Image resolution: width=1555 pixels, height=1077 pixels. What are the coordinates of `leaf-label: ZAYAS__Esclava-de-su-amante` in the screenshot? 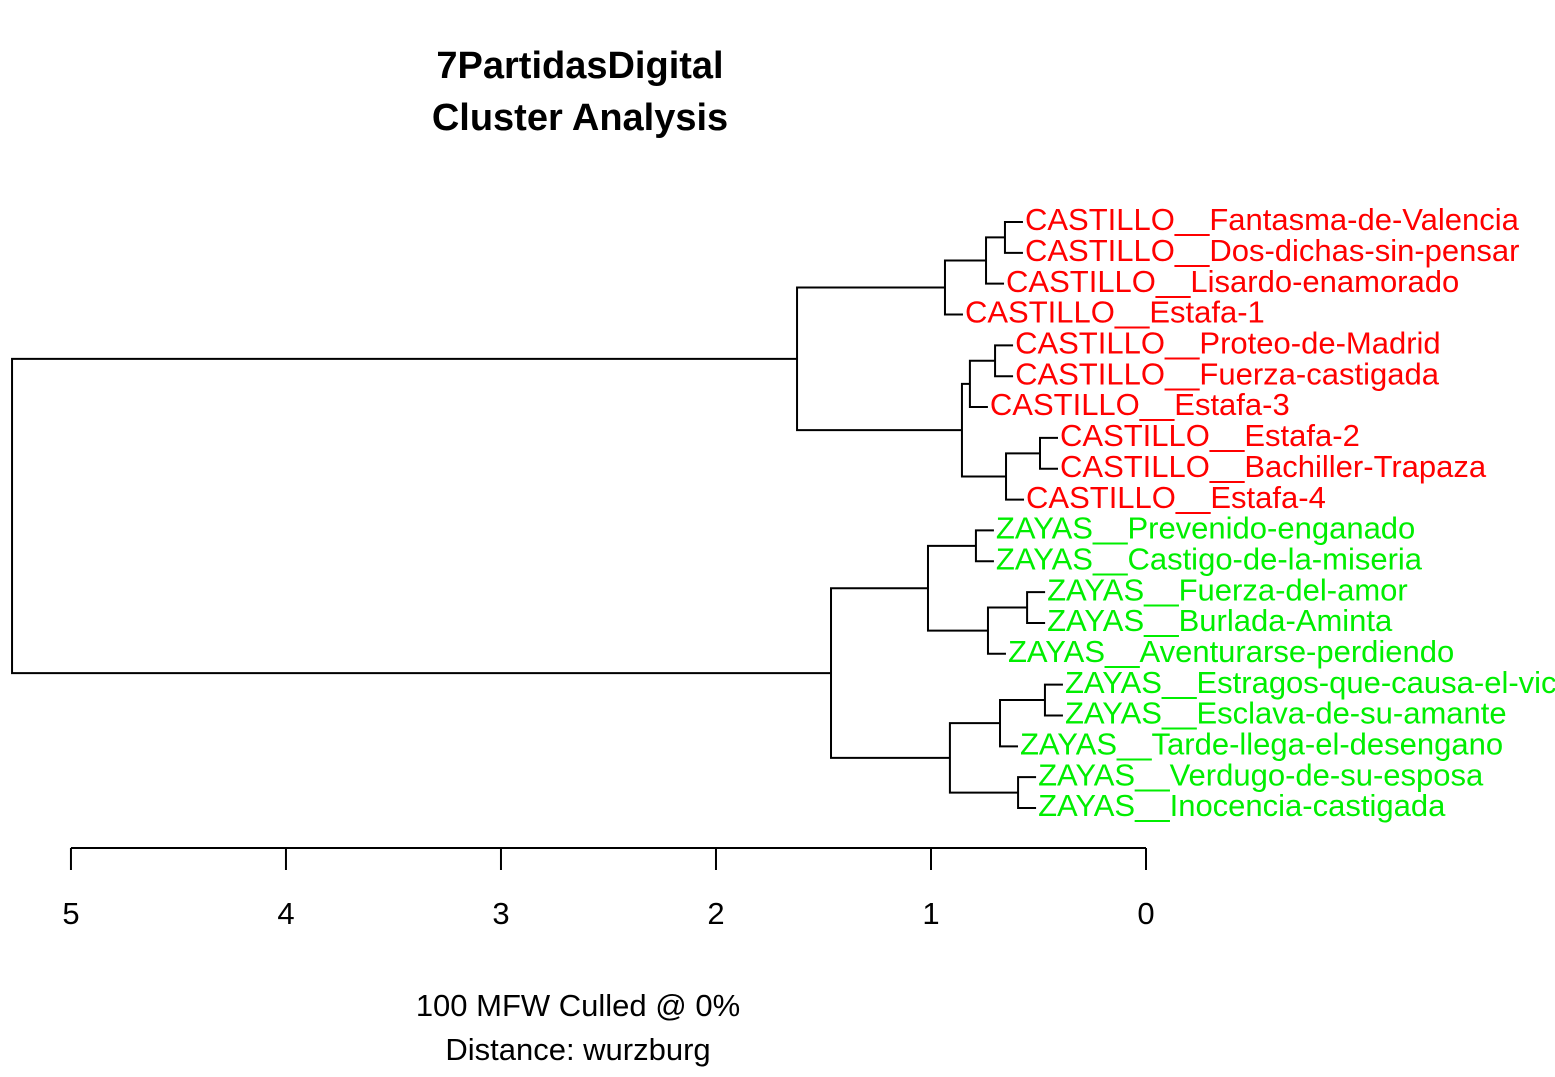 It's located at (1286, 713).